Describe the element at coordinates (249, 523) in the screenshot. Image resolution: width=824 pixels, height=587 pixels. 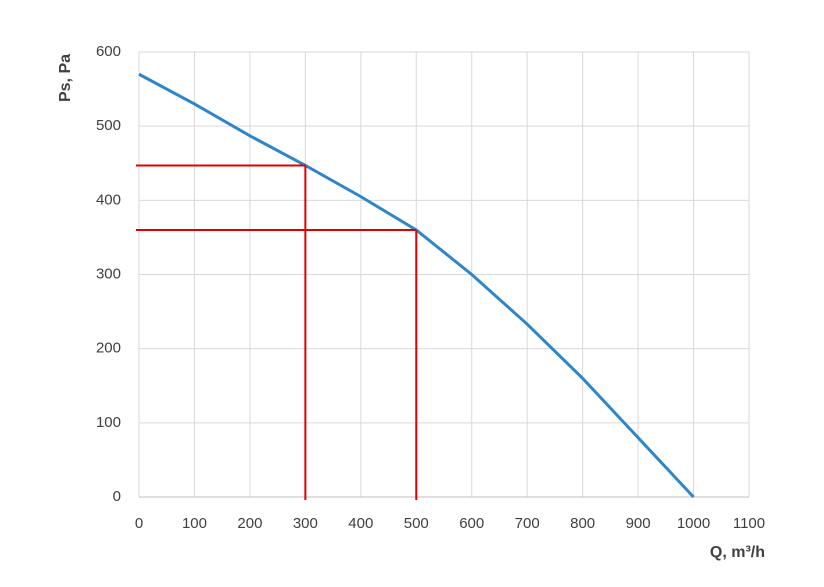
I see `x-tick-label: 200` at that location.